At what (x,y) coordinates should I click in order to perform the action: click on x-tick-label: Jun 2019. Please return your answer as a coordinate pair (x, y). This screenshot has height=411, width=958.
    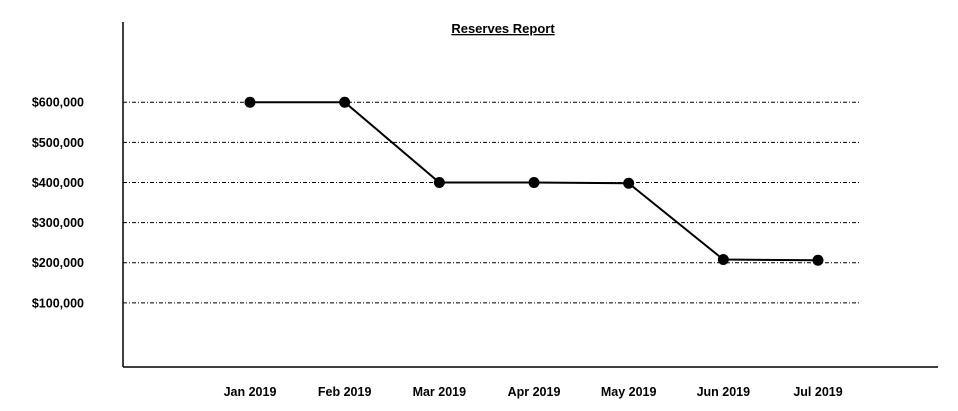
    Looking at the image, I should click on (724, 392).